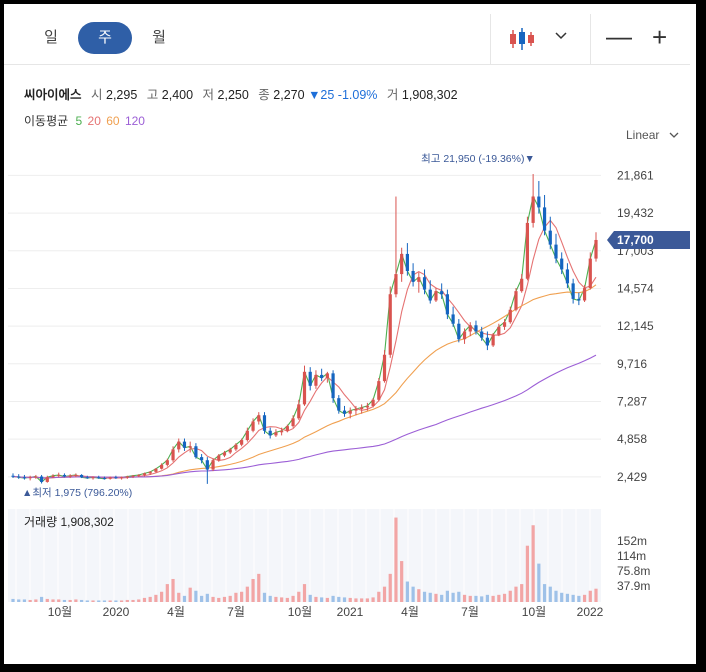  What do you see at coordinates (79, 121) in the screenshot?
I see `ma-5: 5` at bounding box center [79, 121].